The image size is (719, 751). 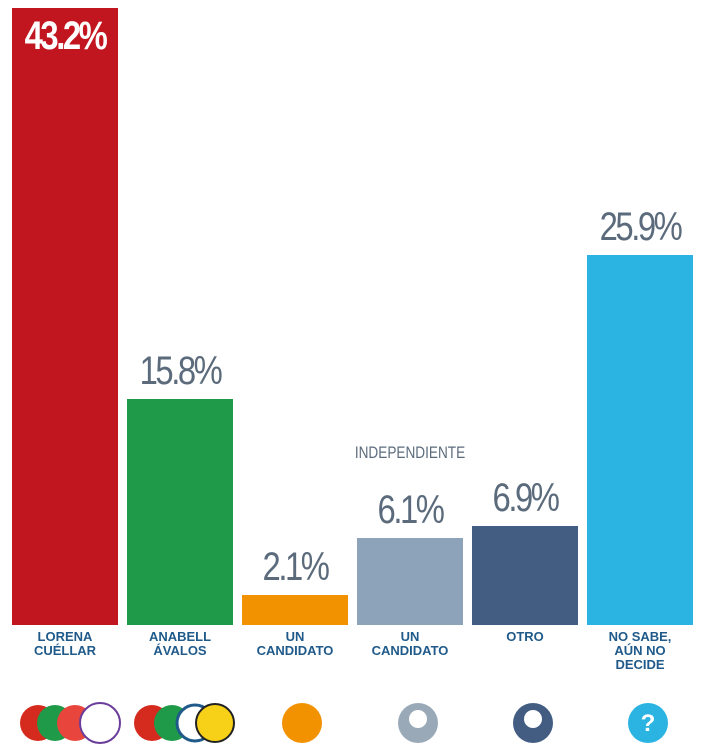 What do you see at coordinates (525, 636) in the screenshot?
I see `category-label: OTRO` at bounding box center [525, 636].